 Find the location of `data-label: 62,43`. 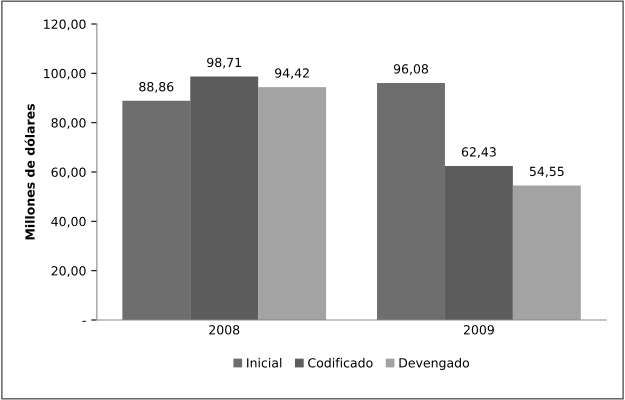

data-label: 62,43 is located at coordinates (479, 152).